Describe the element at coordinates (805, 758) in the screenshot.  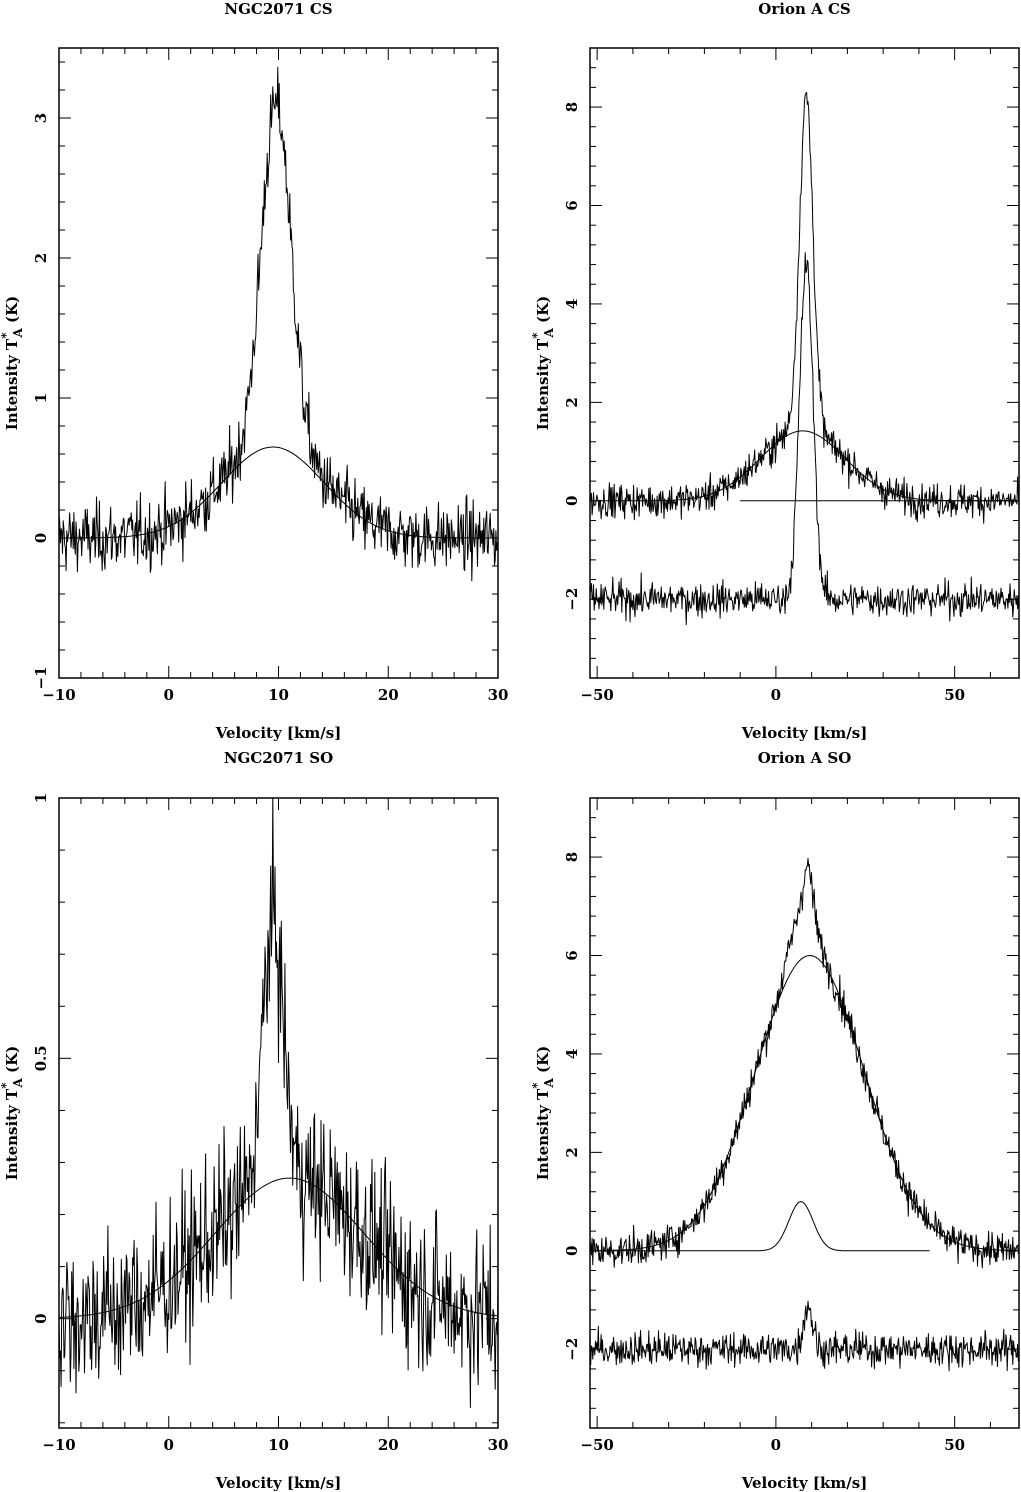
I see `panel-title: Orion A SO` at that location.